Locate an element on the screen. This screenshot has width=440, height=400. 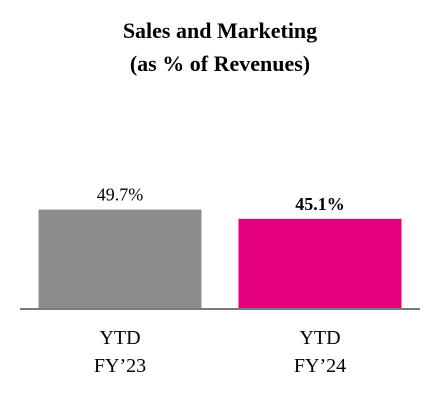
chart-title-line-1: Sales and Marketing is located at coordinates (220, 30).